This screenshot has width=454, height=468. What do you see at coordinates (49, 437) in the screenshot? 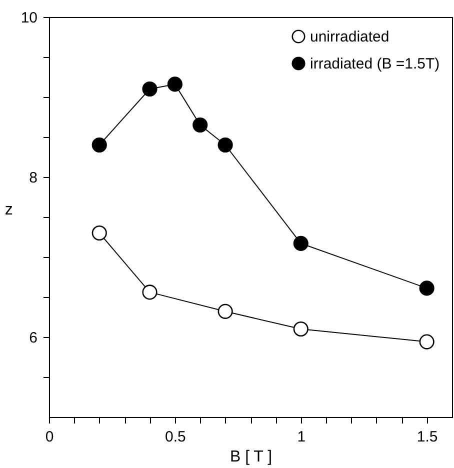
I see `x-tick-label: 0` at bounding box center [49, 437].